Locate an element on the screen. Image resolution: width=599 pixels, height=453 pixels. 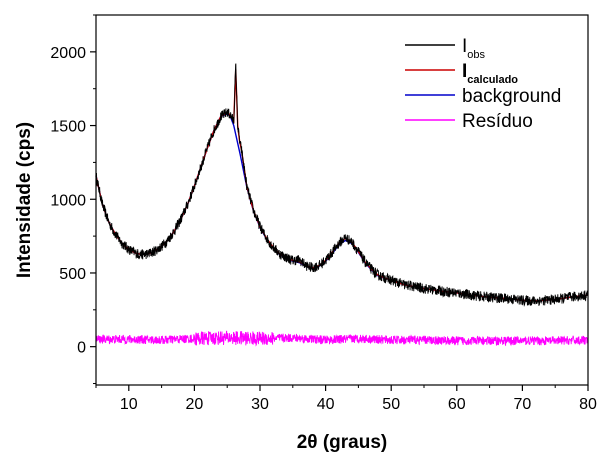
y-axis: 0 500 1000 1500 2000 is located at coordinates (73, 199).